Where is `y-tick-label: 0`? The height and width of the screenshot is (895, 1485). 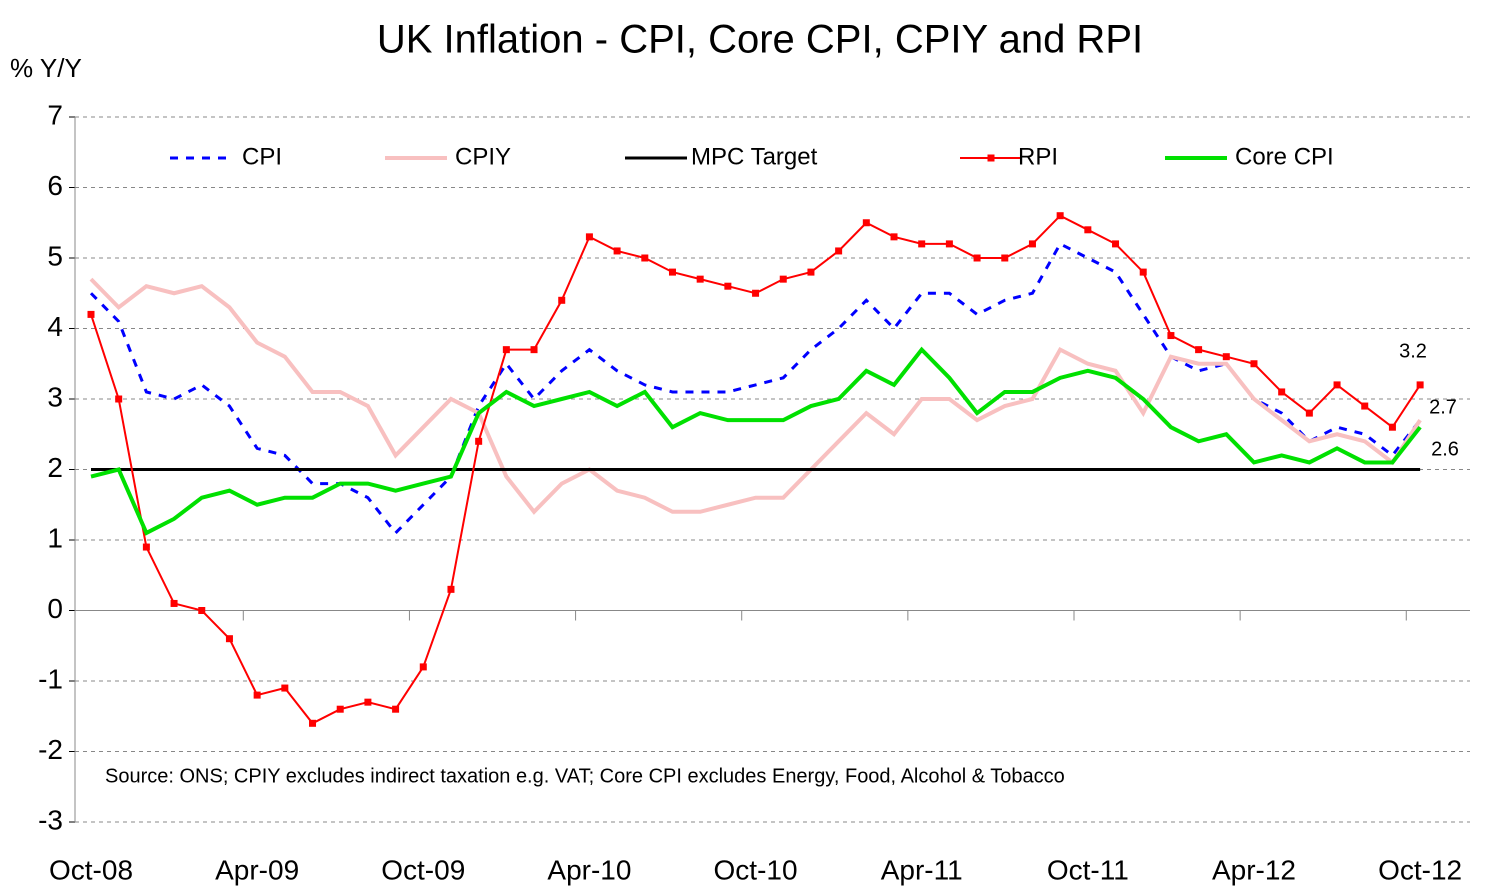
y-tick-label: 0 is located at coordinates (55, 608).